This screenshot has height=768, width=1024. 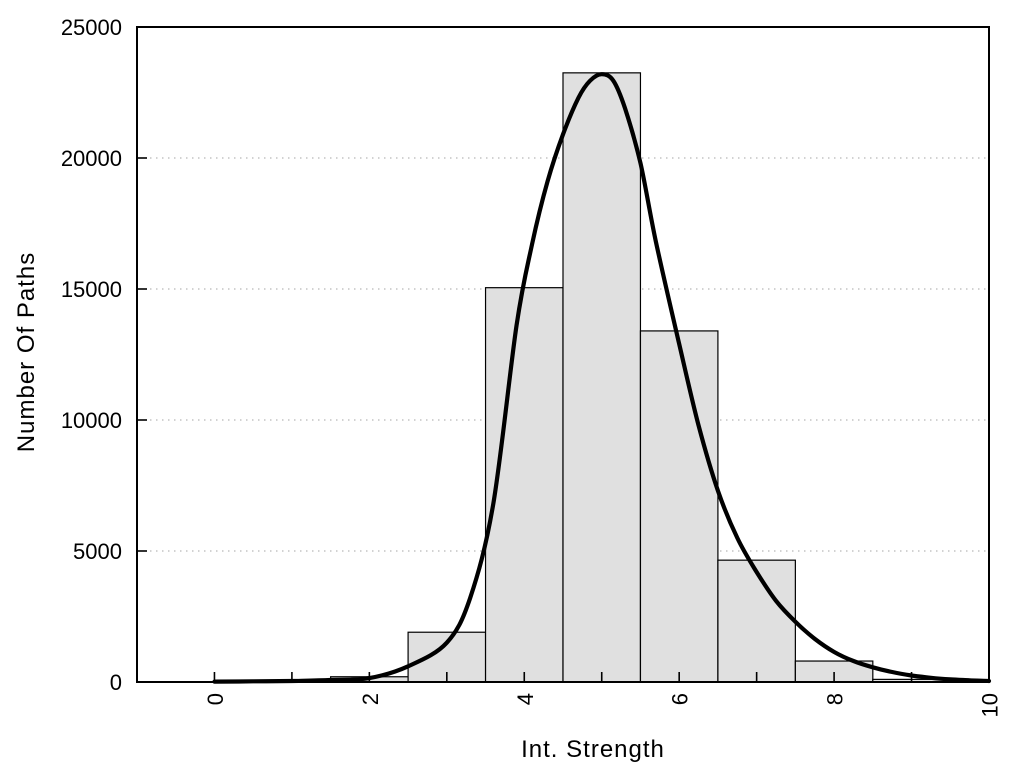 I want to click on x-tick-label: 6, so click(x=680, y=699).